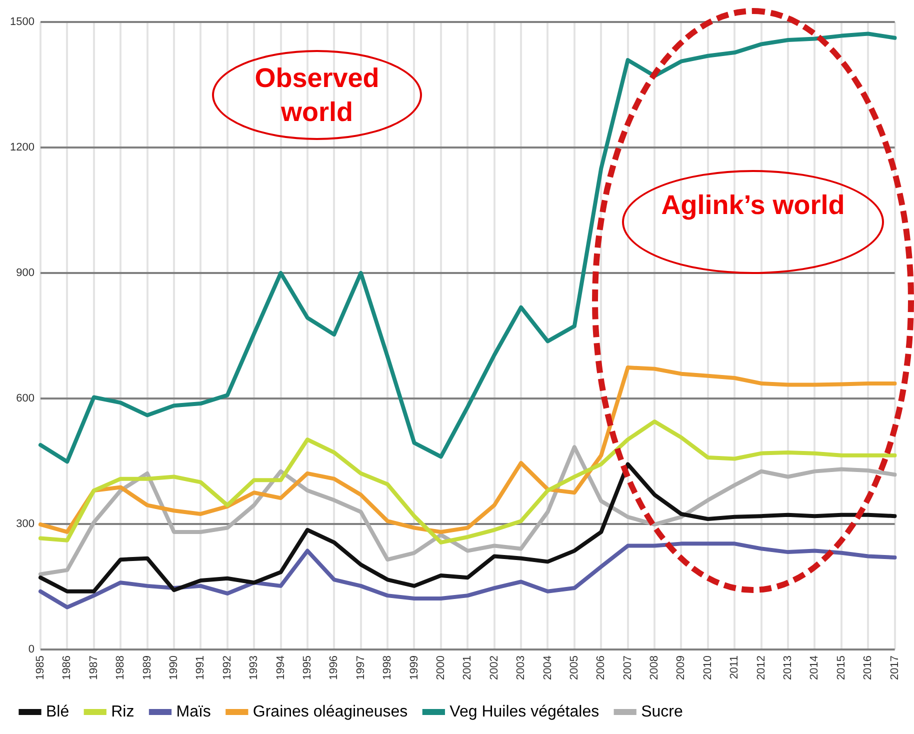 The width and height of the screenshot is (914, 734). Describe the element at coordinates (868, 668) in the screenshot. I see `x-tick-label: 2016` at that location.